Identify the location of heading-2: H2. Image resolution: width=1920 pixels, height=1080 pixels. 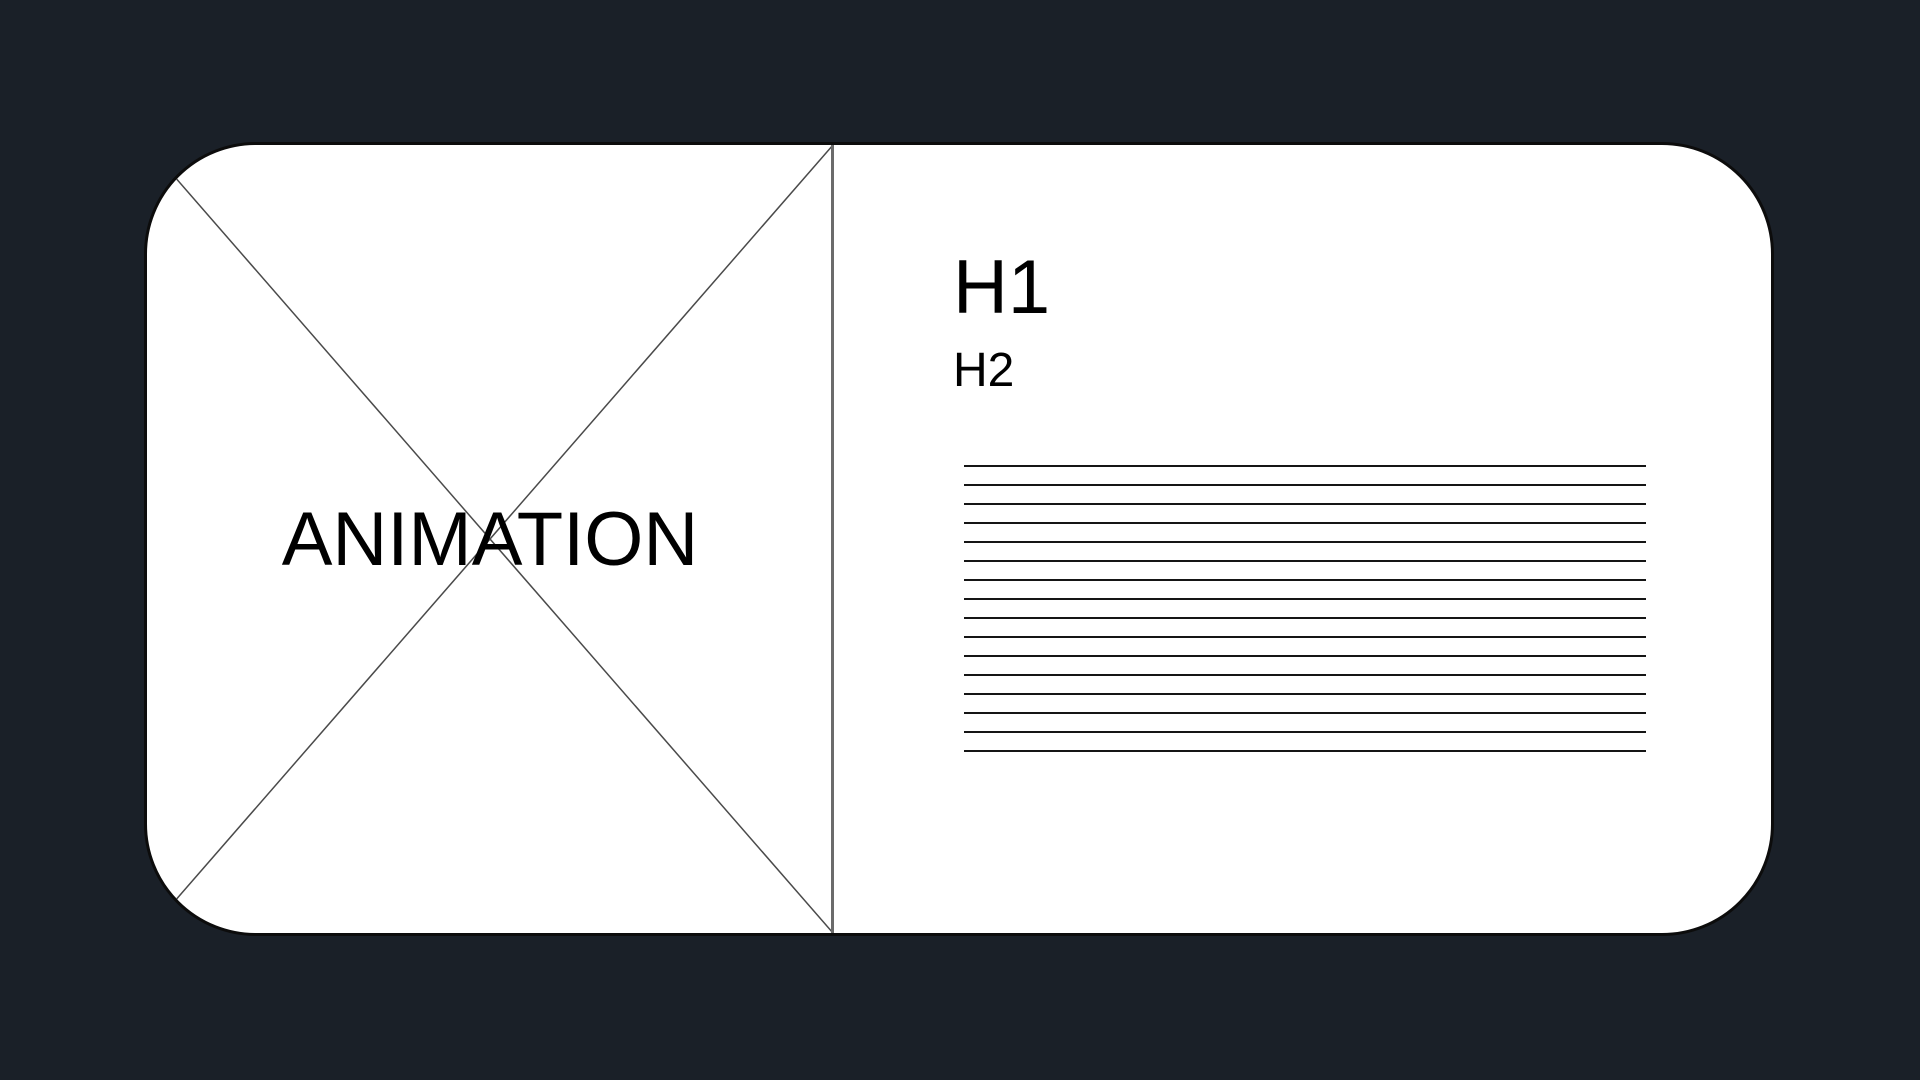
(984, 370).